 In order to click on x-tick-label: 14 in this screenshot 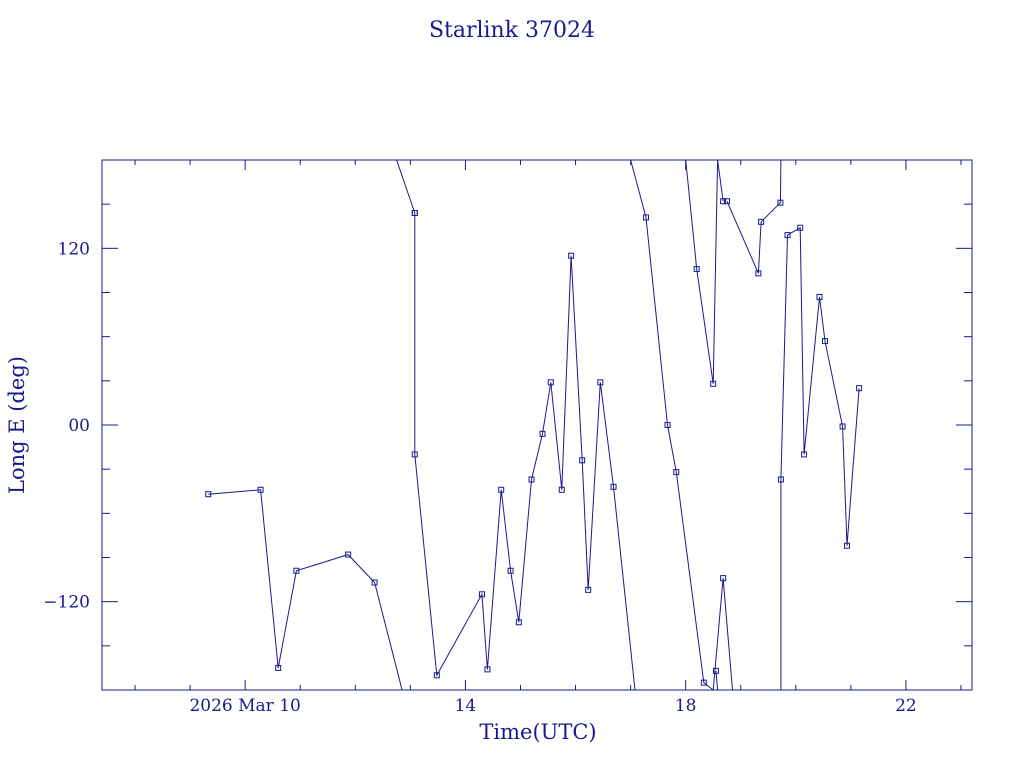, I will do `click(466, 706)`.